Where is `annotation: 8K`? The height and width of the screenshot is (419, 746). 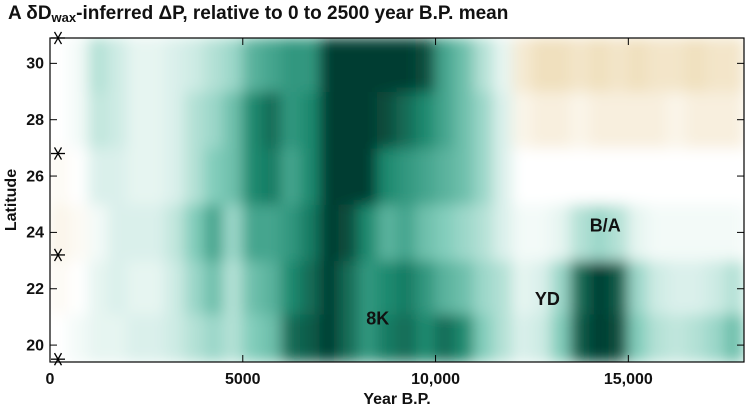
annotation: 8K is located at coordinates (377, 318).